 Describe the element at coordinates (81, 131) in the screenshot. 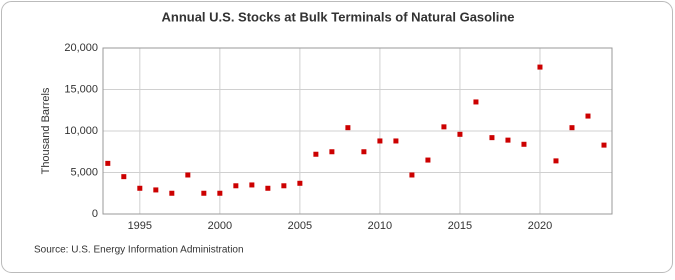

I see `y-tick-label: 10,000` at that location.